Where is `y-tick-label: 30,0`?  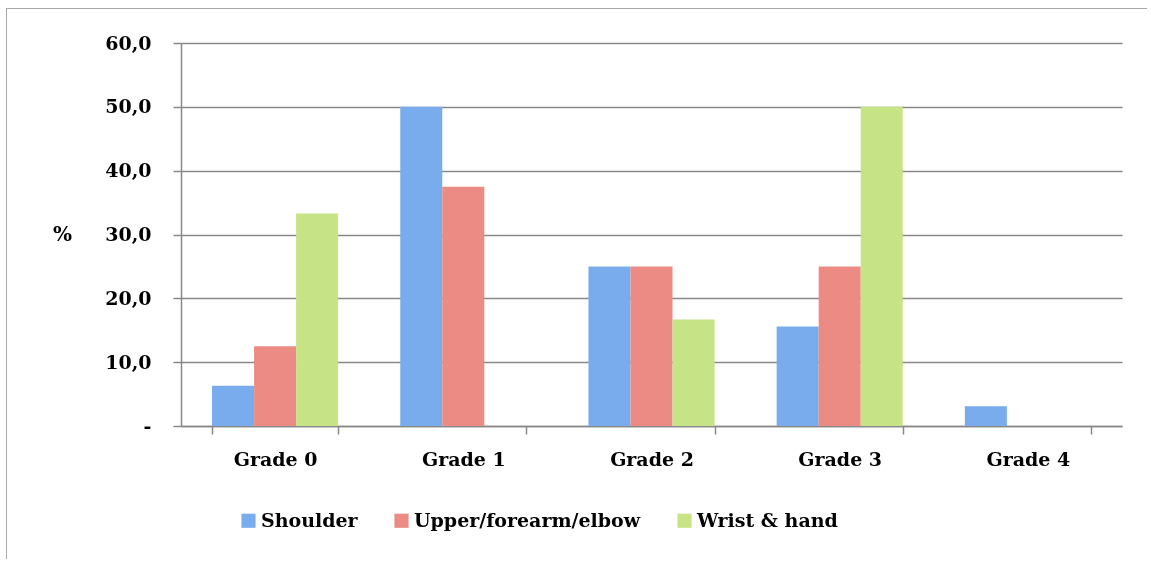 y-tick-label: 30,0 is located at coordinates (128, 234).